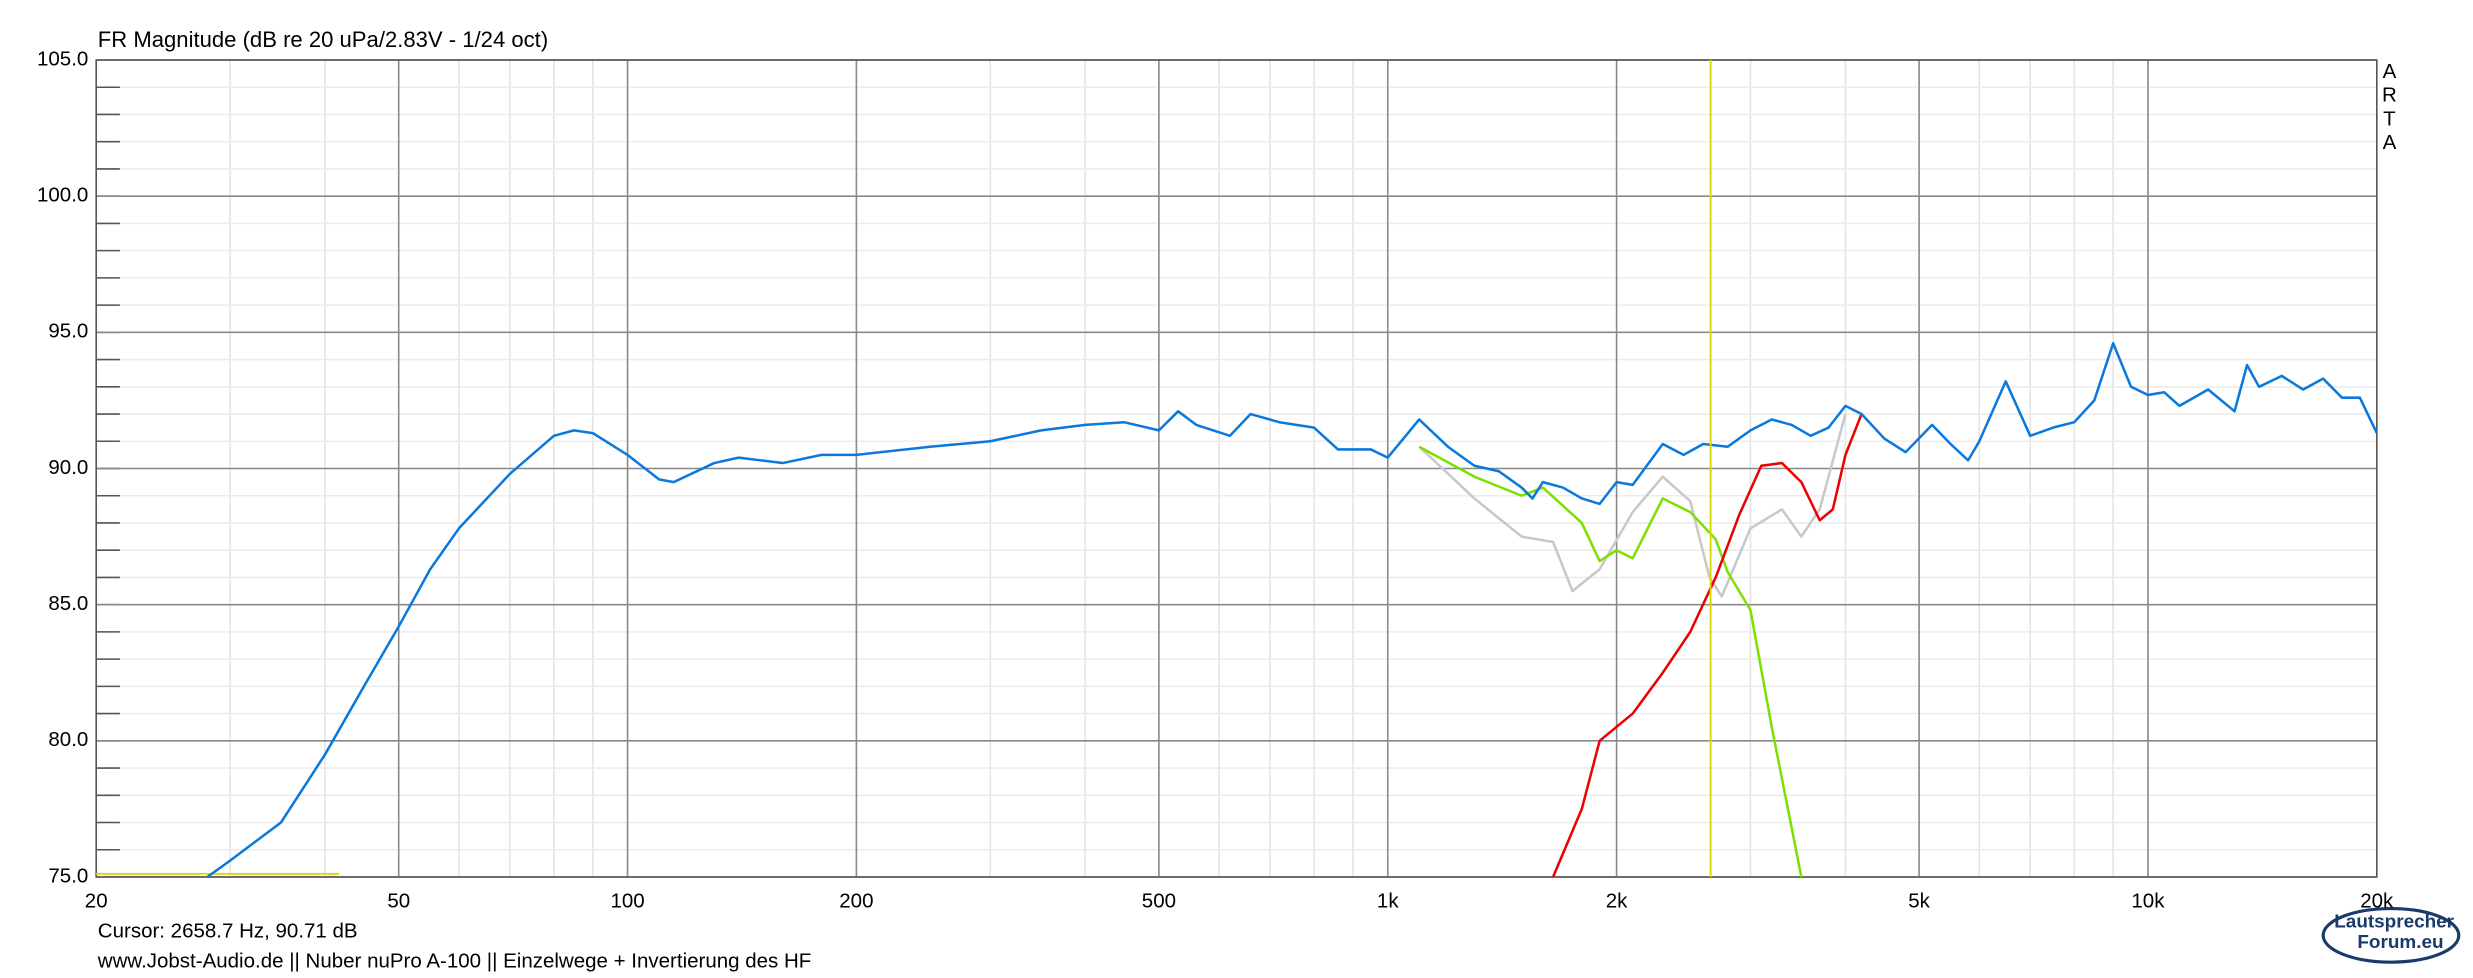 This screenshot has width=2473, height=978. I want to click on cursor-readout: Cursor: 2658.7 Hz, 90.71 dB, so click(228, 931).